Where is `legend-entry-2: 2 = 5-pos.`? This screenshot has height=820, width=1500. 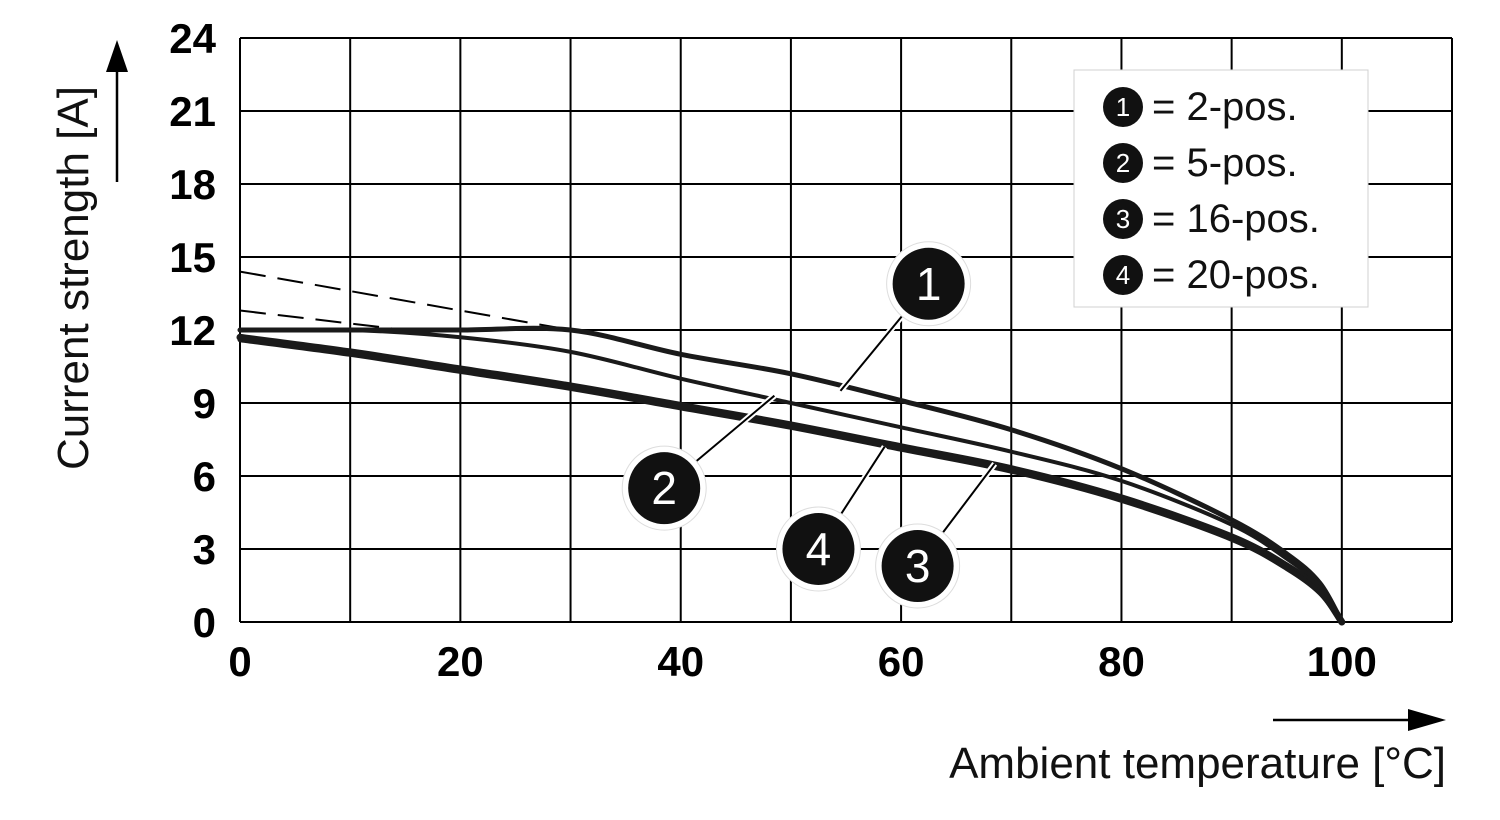
legend-entry-2: 2 = 5-pos. is located at coordinates (1200, 163).